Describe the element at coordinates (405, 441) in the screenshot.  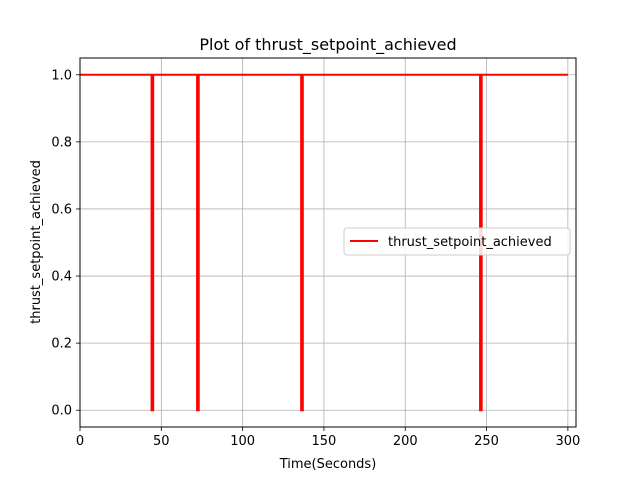
I see `x-tick-label: 200` at that location.